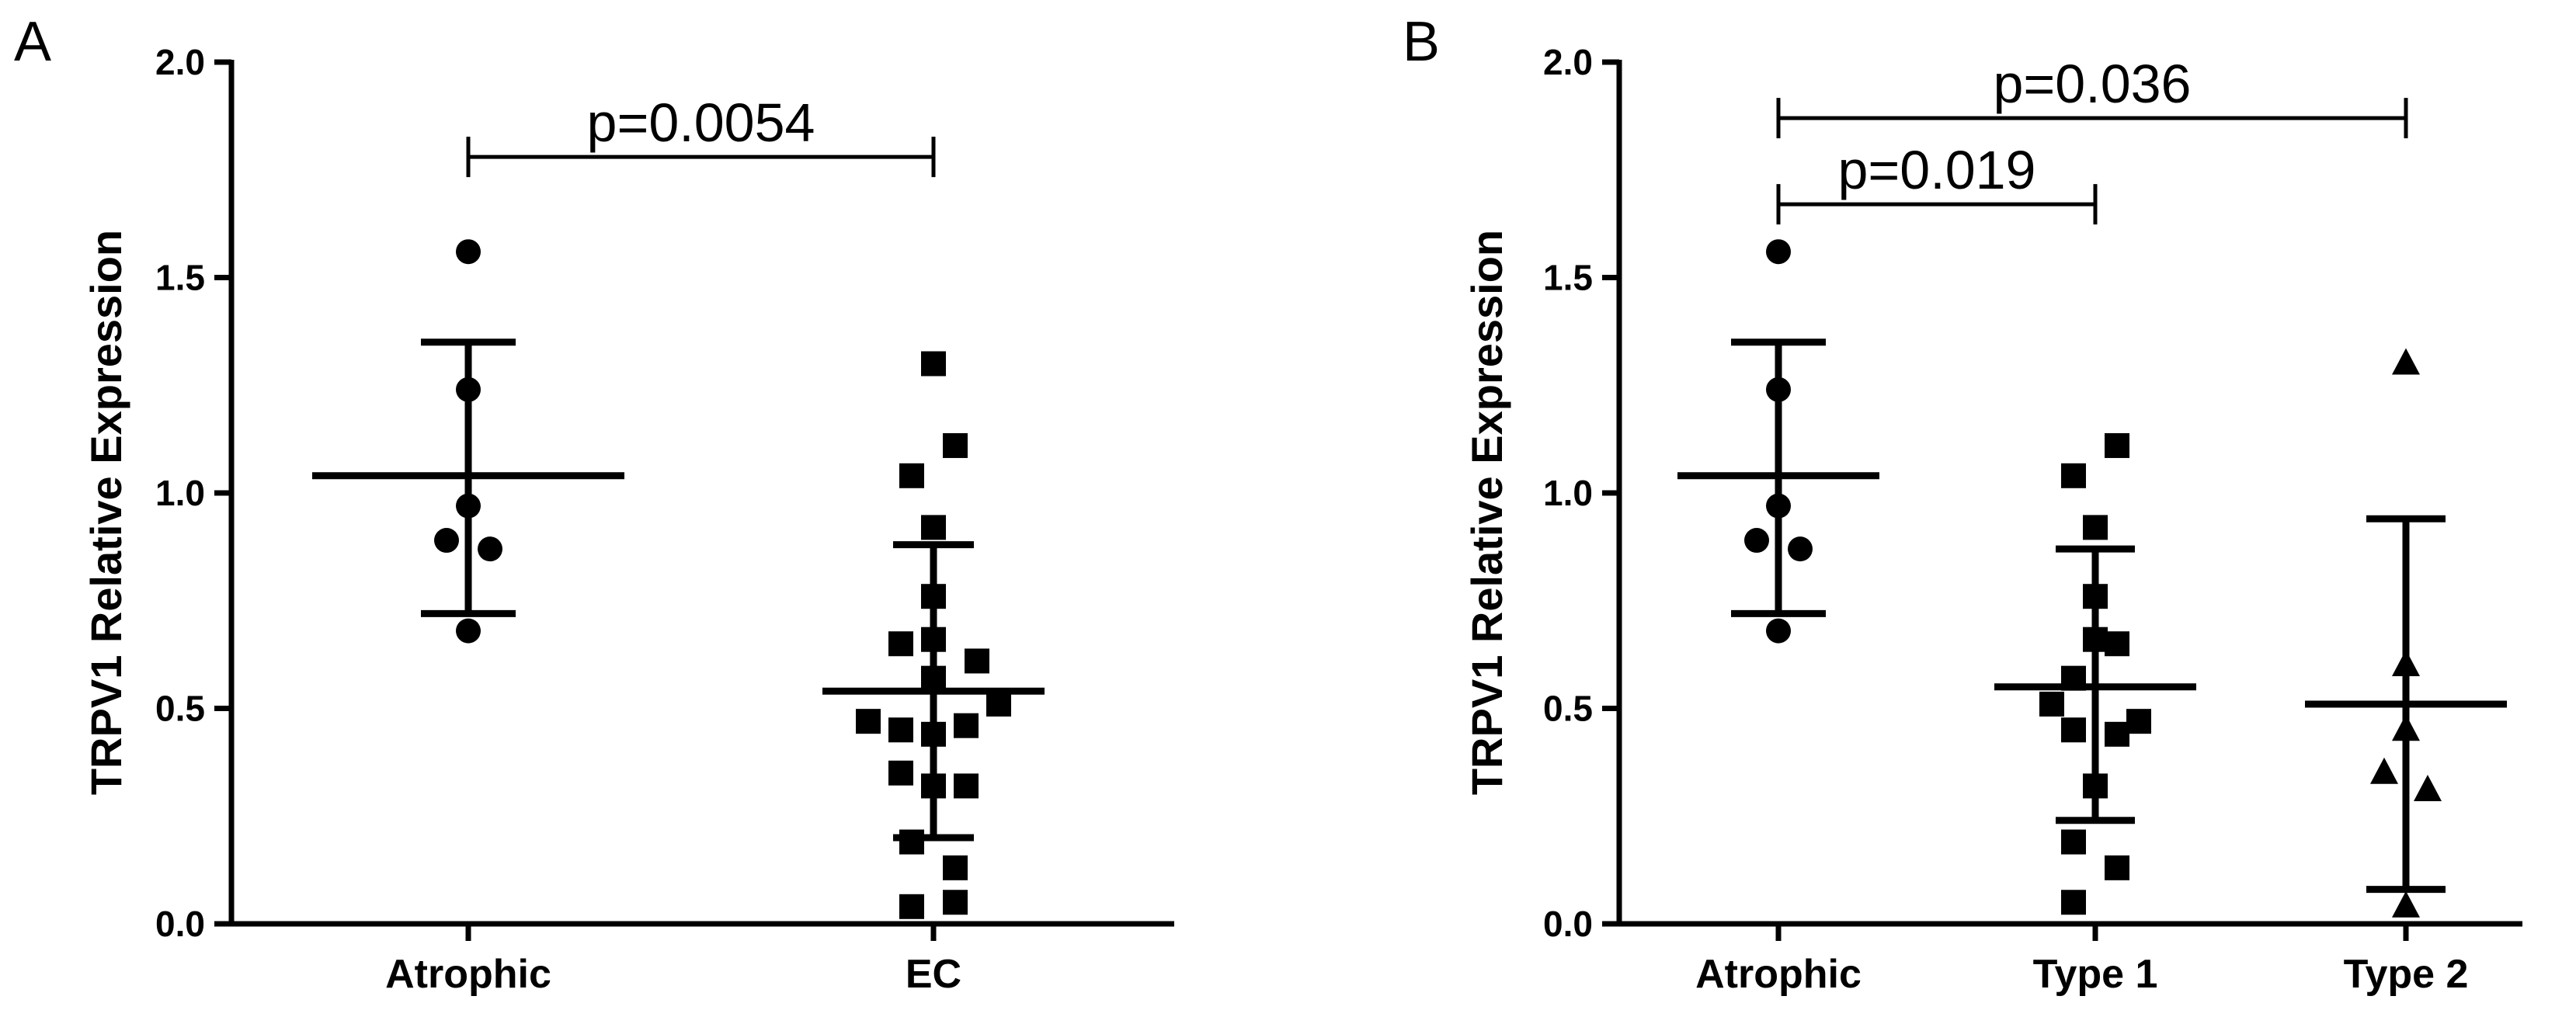 This screenshot has width=2576, height=1017. What do you see at coordinates (933, 975) in the screenshot?
I see `category-label: EC` at bounding box center [933, 975].